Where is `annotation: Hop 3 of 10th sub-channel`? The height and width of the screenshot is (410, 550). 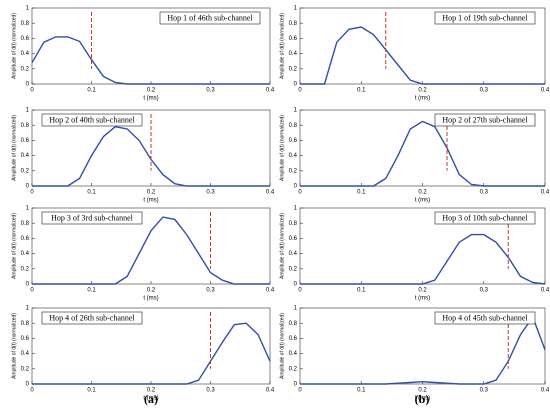
annotation: Hop 3 of 10th sub-channel is located at coordinates (485, 217).